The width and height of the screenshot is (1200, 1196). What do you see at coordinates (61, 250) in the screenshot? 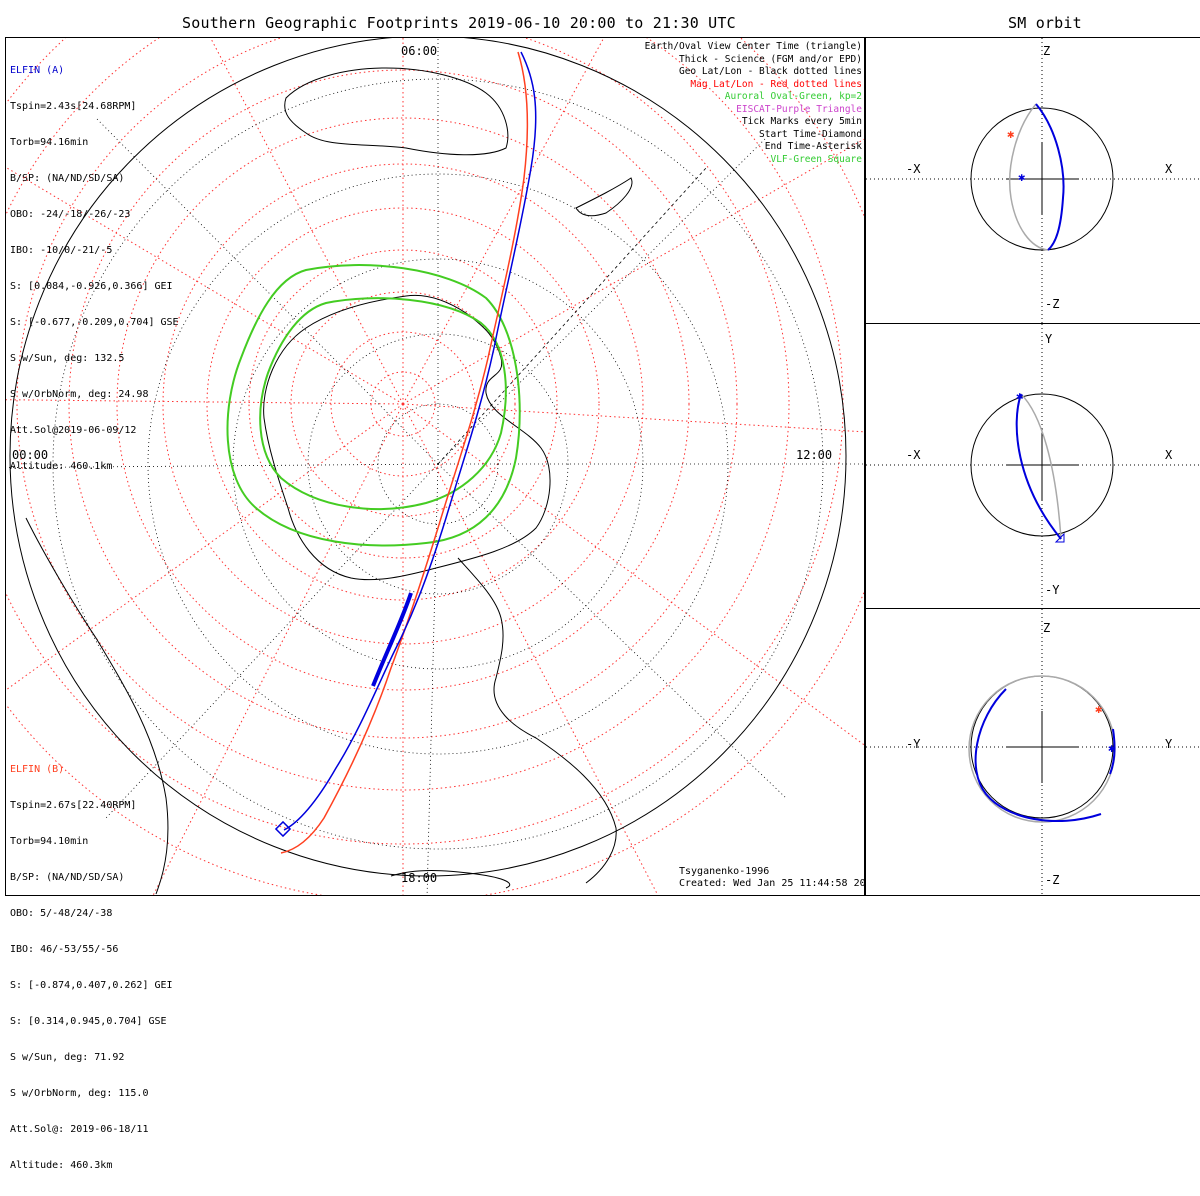
I see `elfin-a-line: IBO: -10/0/-21/-5` at bounding box center [61, 250].